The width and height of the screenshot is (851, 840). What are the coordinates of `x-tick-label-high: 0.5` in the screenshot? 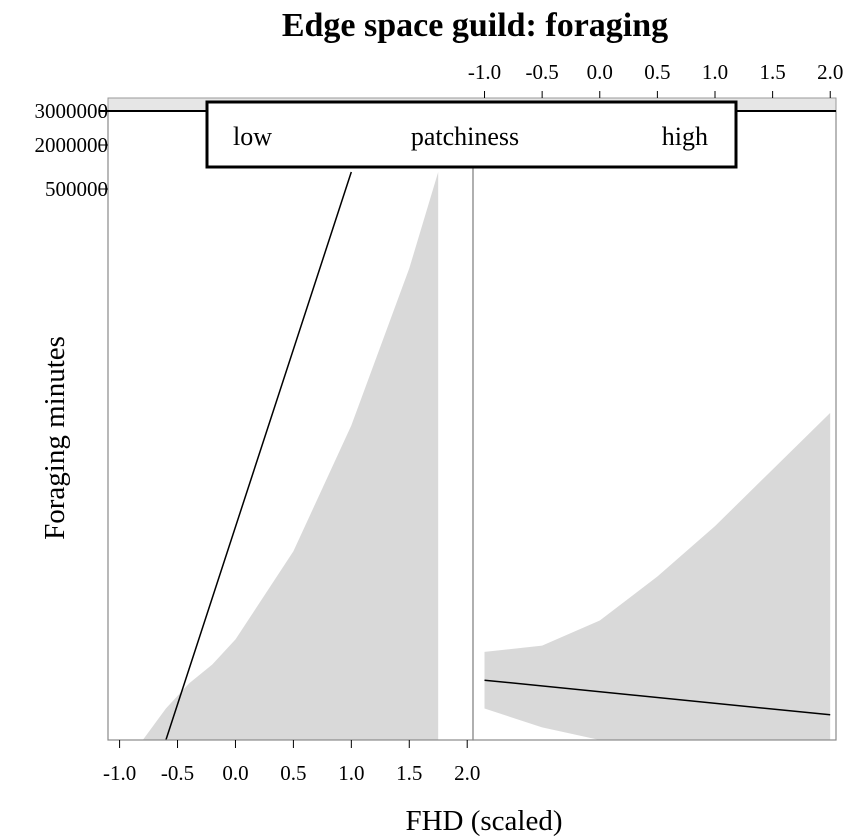 It's located at (657, 72).